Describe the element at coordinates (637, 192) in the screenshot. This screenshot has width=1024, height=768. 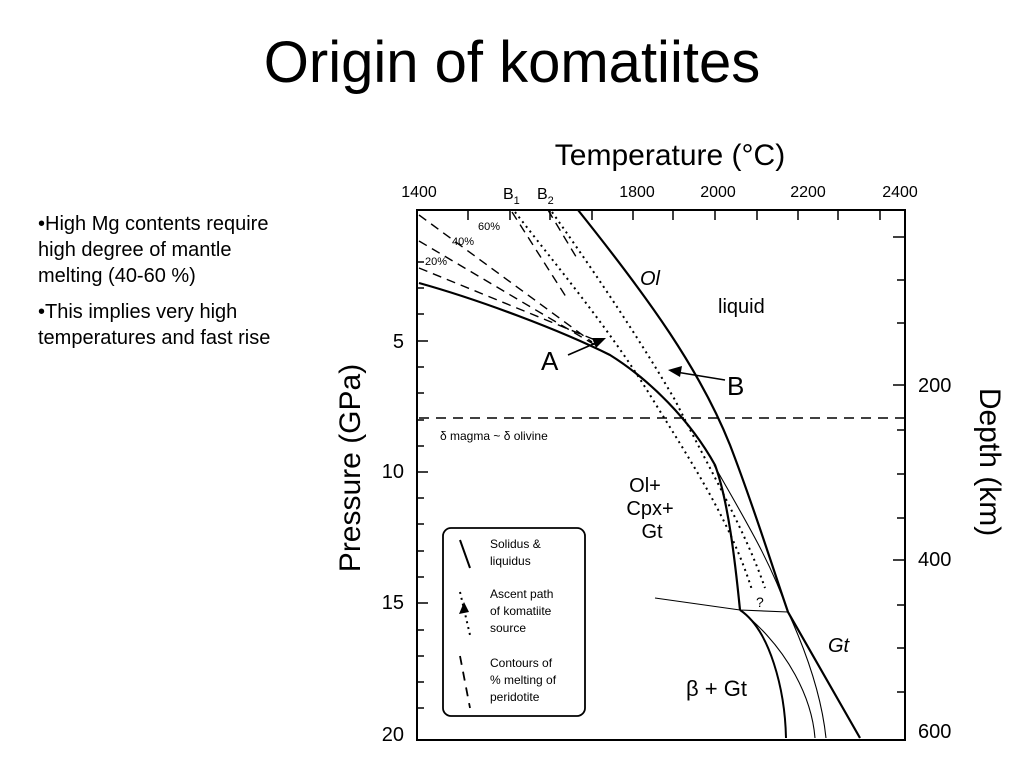
I see `top-tick-label: 1800` at that location.